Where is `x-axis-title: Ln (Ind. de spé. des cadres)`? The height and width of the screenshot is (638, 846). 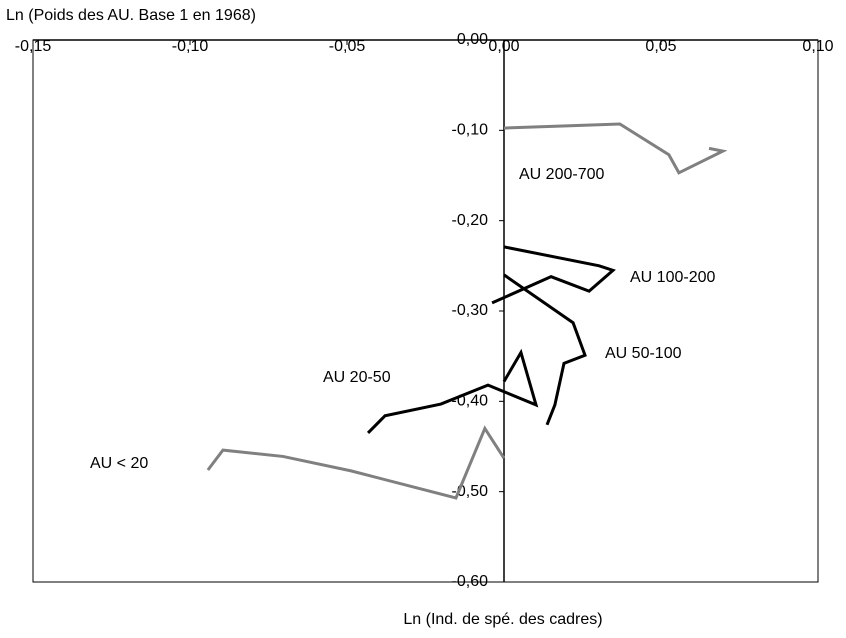 x-axis-title: Ln (Ind. de spé. des cadres) is located at coordinates (502, 619).